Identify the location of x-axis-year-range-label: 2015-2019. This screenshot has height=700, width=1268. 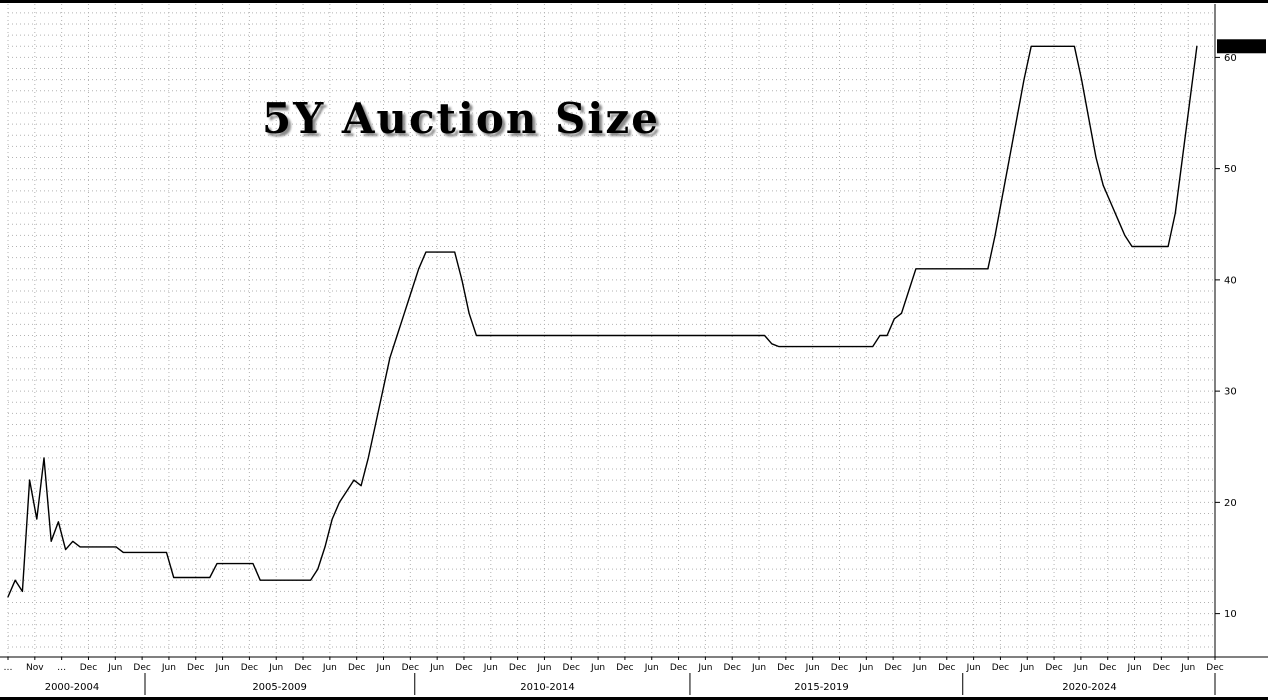
(821, 687).